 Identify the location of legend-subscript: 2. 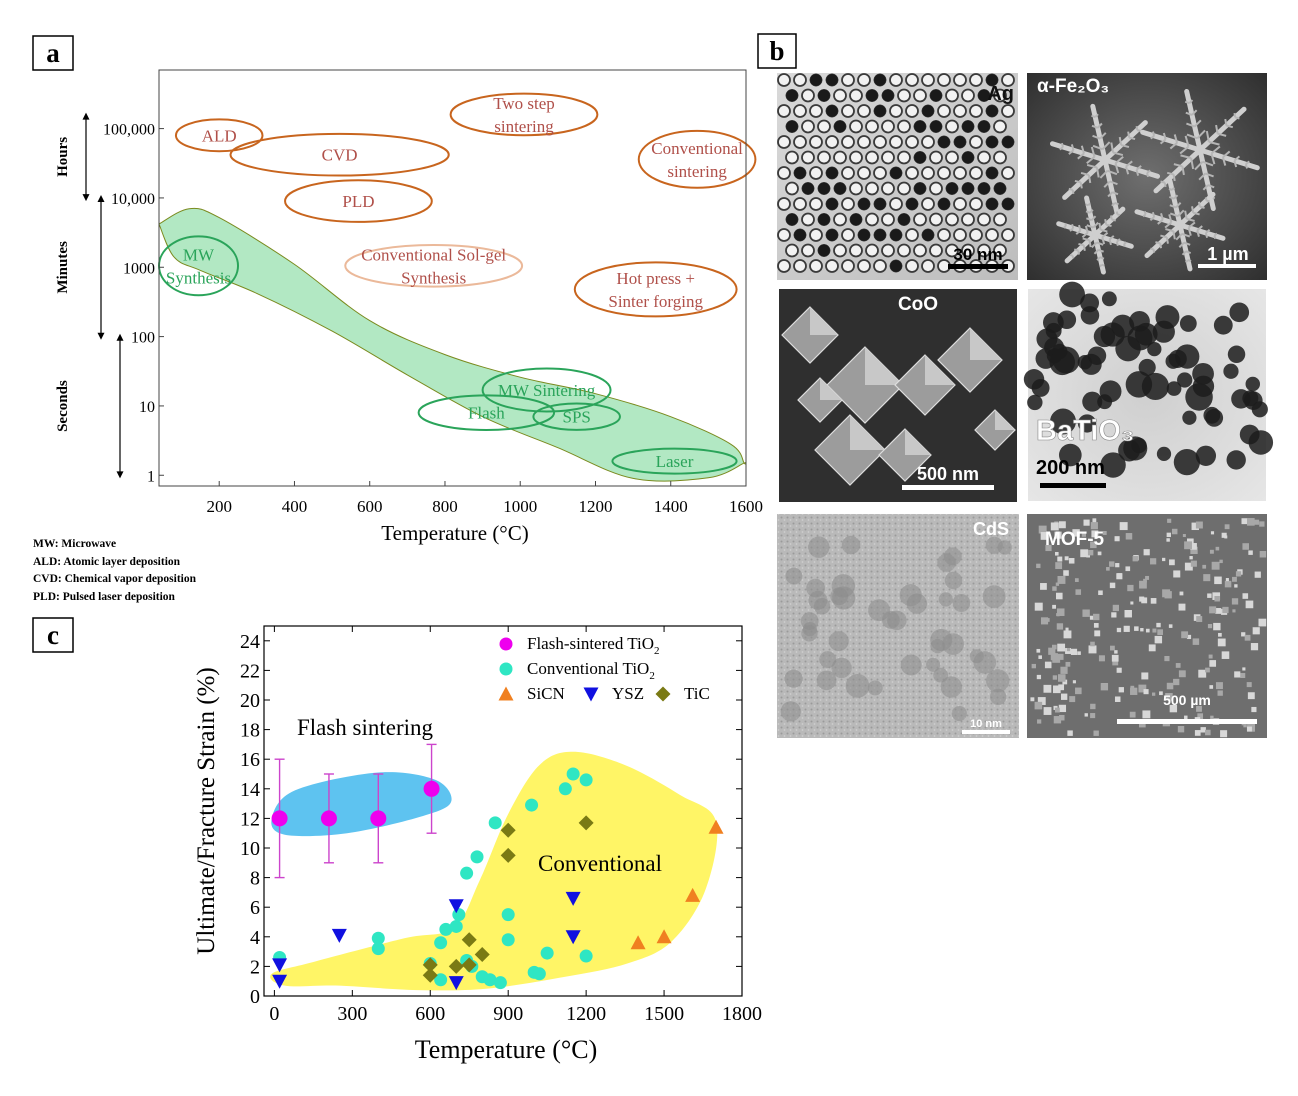
(652, 676).